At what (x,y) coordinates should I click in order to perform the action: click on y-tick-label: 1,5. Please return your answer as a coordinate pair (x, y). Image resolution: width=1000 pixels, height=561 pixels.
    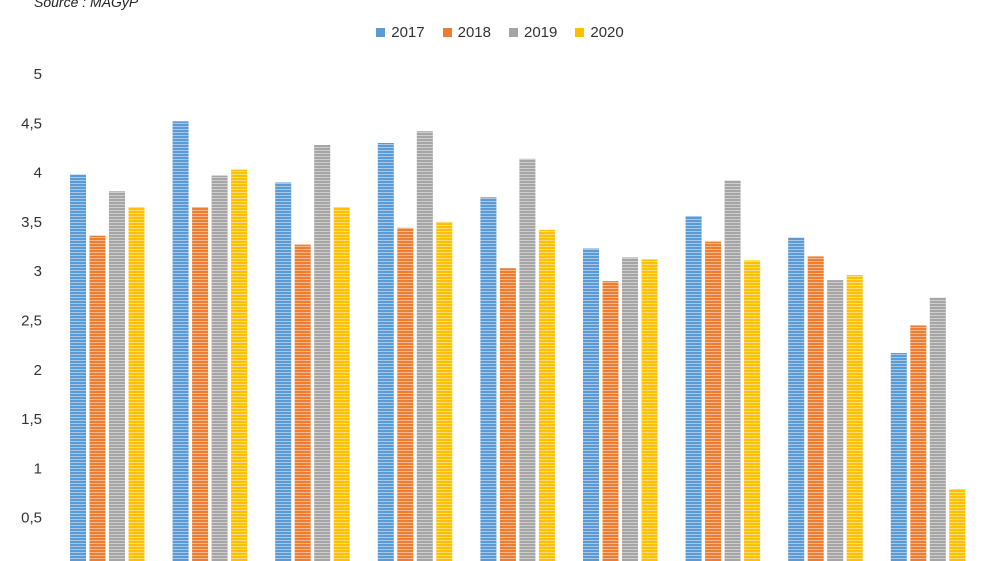
    Looking at the image, I should click on (31, 419).